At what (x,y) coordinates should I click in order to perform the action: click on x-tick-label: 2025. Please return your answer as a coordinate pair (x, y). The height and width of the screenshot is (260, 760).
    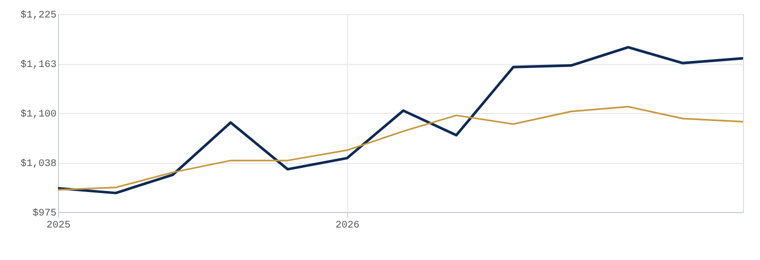
    Looking at the image, I should click on (58, 226).